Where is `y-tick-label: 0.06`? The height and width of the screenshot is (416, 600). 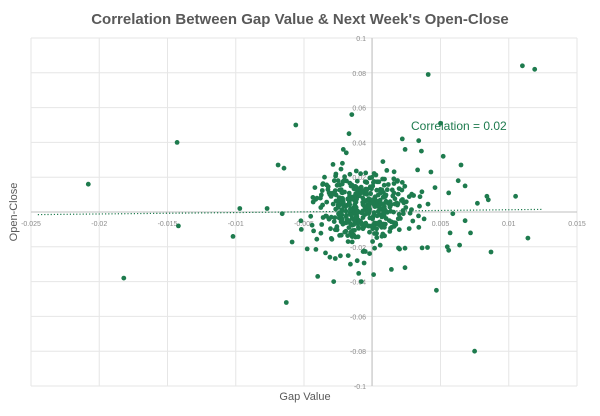 y-tick-label: 0.06 is located at coordinates (359, 109).